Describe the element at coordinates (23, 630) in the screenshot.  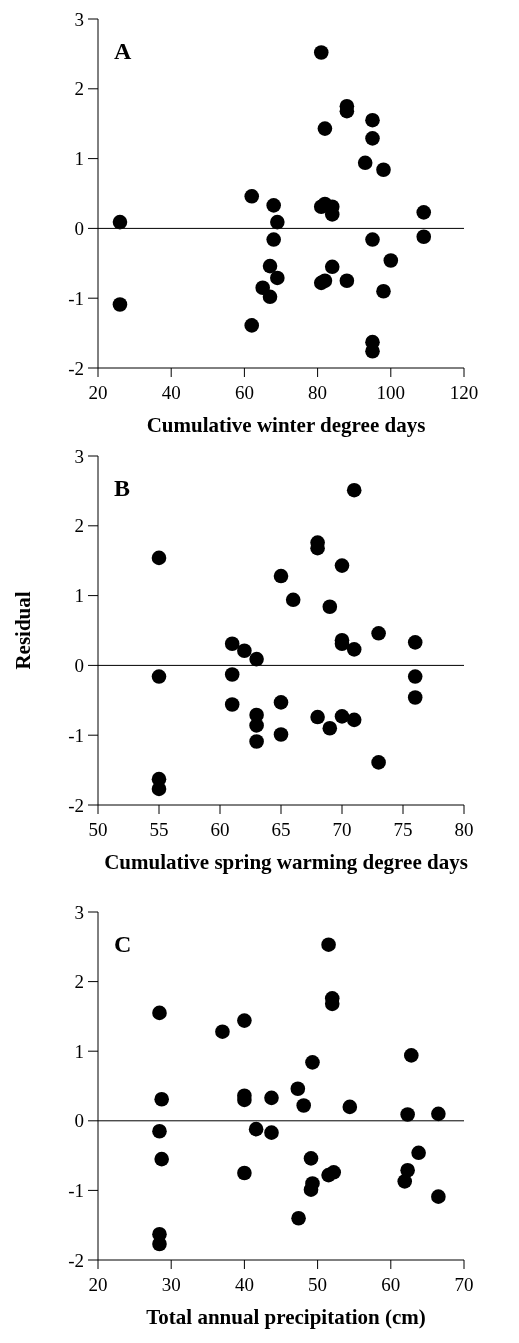
I see `y-axis-title: Residual` at that location.